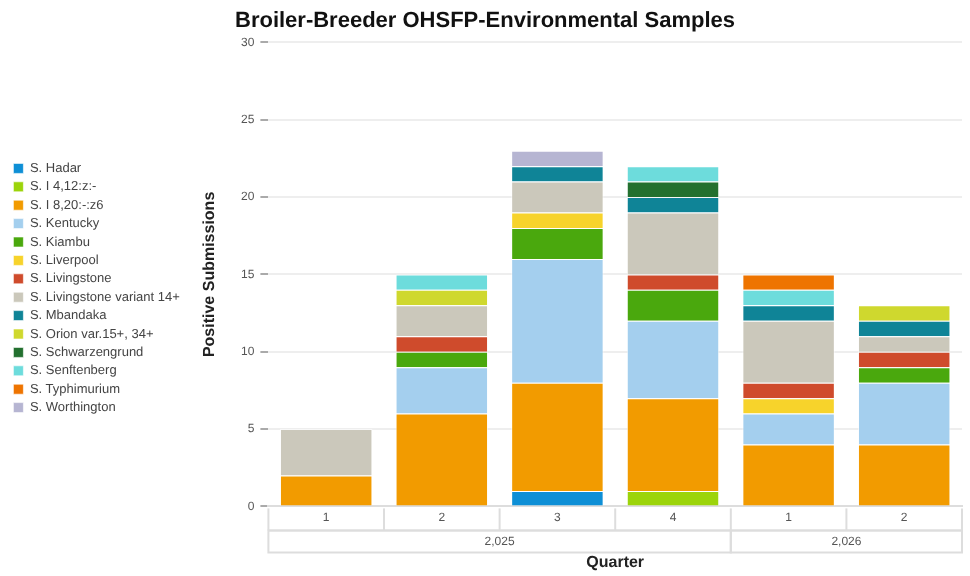 The width and height of the screenshot is (970, 576). What do you see at coordinates (485, 21) in the screenshot?
I see `chart-title: Broiler-Breeder OHSFP-Environmental Samples` at bounding box center [485, 21].